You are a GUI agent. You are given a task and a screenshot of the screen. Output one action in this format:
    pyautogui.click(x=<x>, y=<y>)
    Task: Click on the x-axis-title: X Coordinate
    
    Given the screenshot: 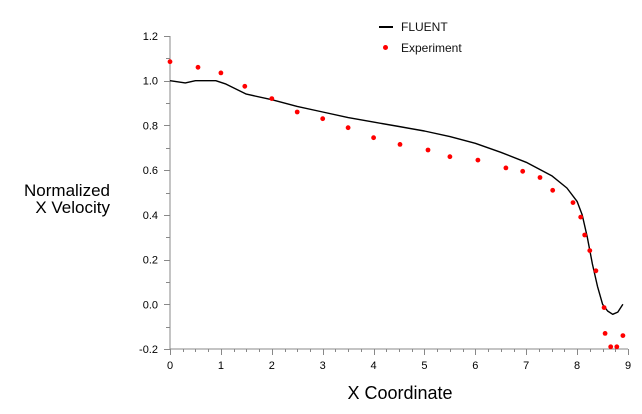 What is the action you would take?
    pyautogui.click(x=400, y=393)
    